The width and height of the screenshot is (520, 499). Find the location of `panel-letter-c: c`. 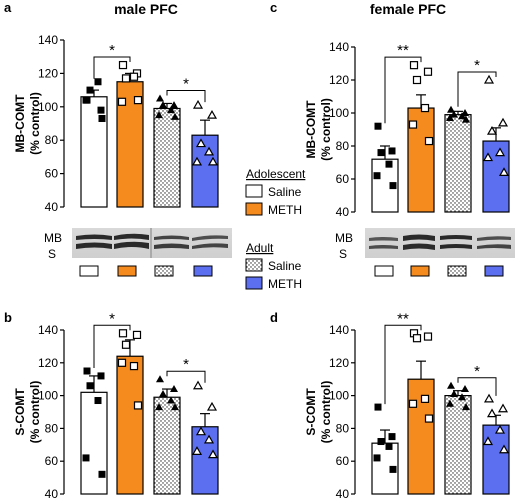

panel-letter-c: c is located at coordinates (273, 7).